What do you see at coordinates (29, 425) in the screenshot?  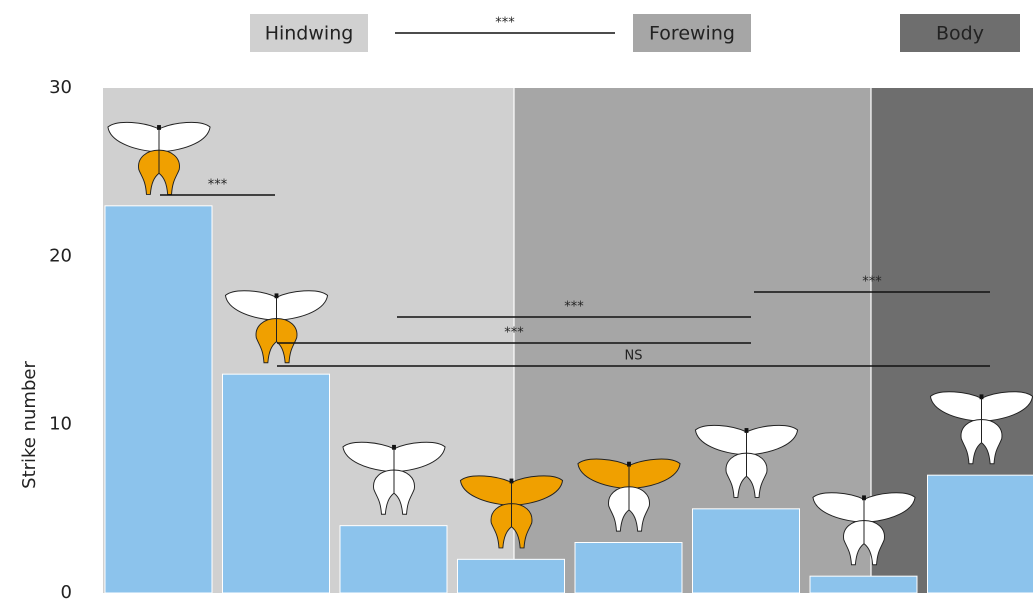 I see `y-axis-label: Strike number` at bounding box center [29, 425].